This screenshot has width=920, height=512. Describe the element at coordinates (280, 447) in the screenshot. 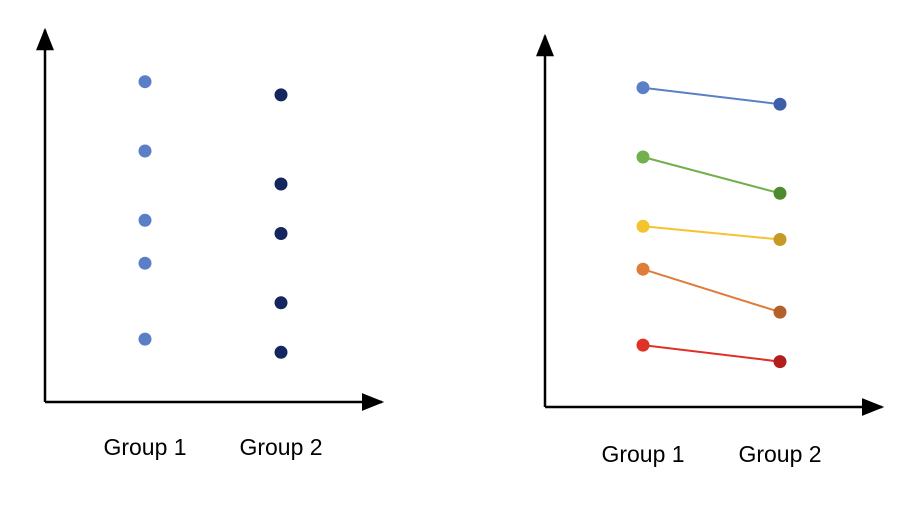

I see `left-x-tick-label-group-2: Group 2` at that location.